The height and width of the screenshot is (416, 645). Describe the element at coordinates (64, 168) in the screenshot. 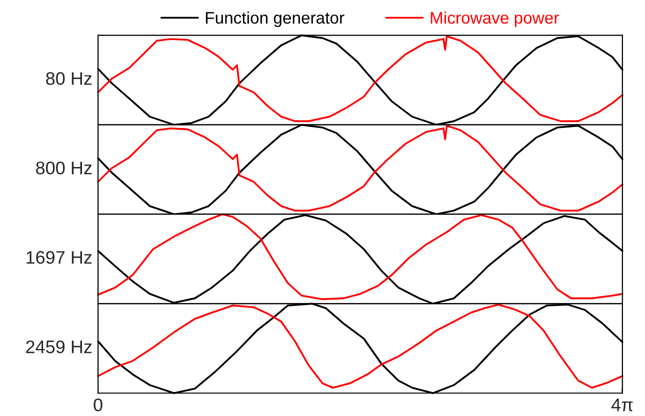

I see `y-axis-title: 800 Hz` at that location.